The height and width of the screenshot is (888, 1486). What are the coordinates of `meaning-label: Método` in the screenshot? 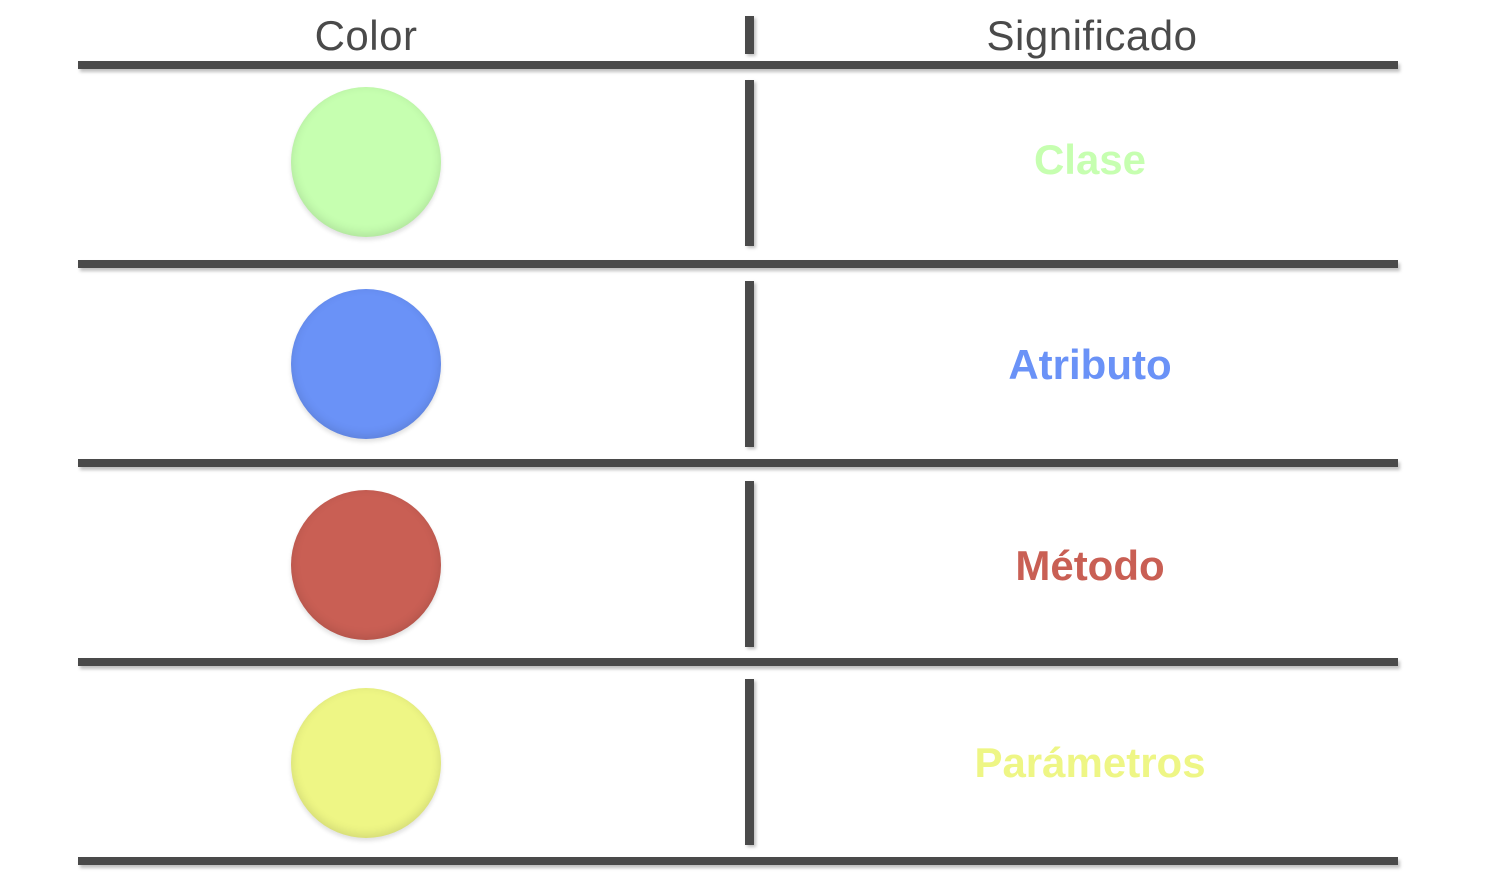 It's located at (1090, 565).